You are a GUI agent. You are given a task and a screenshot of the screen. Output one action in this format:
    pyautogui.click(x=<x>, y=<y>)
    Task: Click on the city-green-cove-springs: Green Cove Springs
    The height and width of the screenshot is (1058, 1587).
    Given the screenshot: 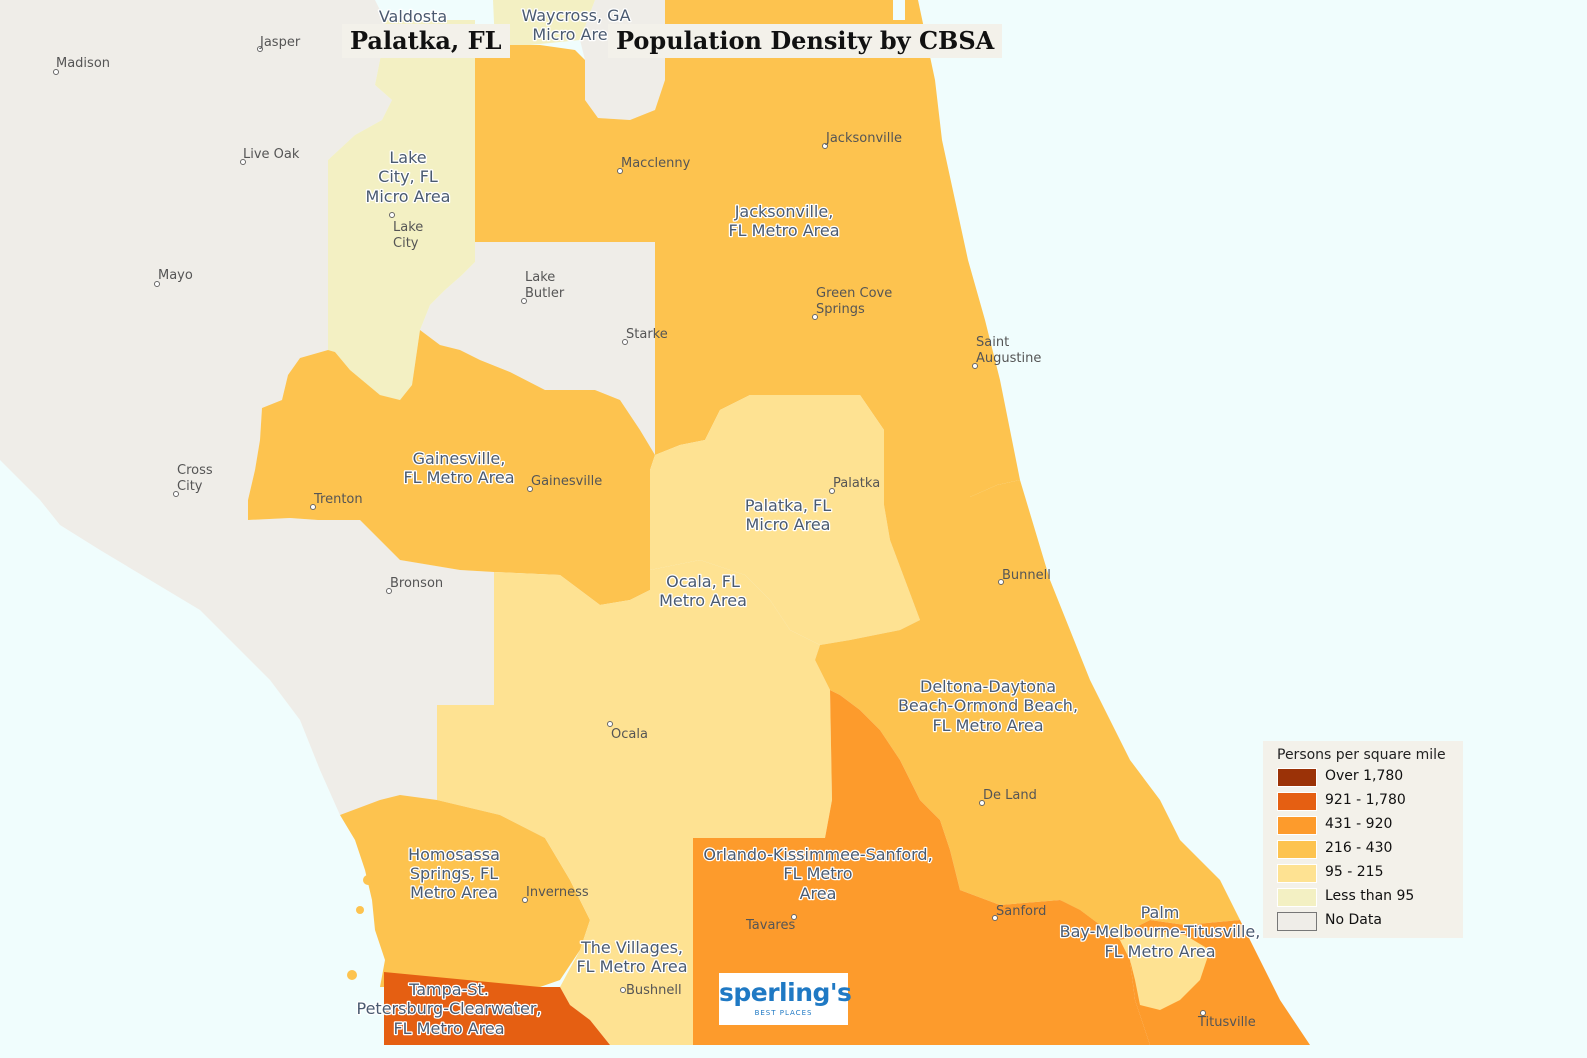 What is the action you would take?
    pyautogui.click(x=852, y=303)
    